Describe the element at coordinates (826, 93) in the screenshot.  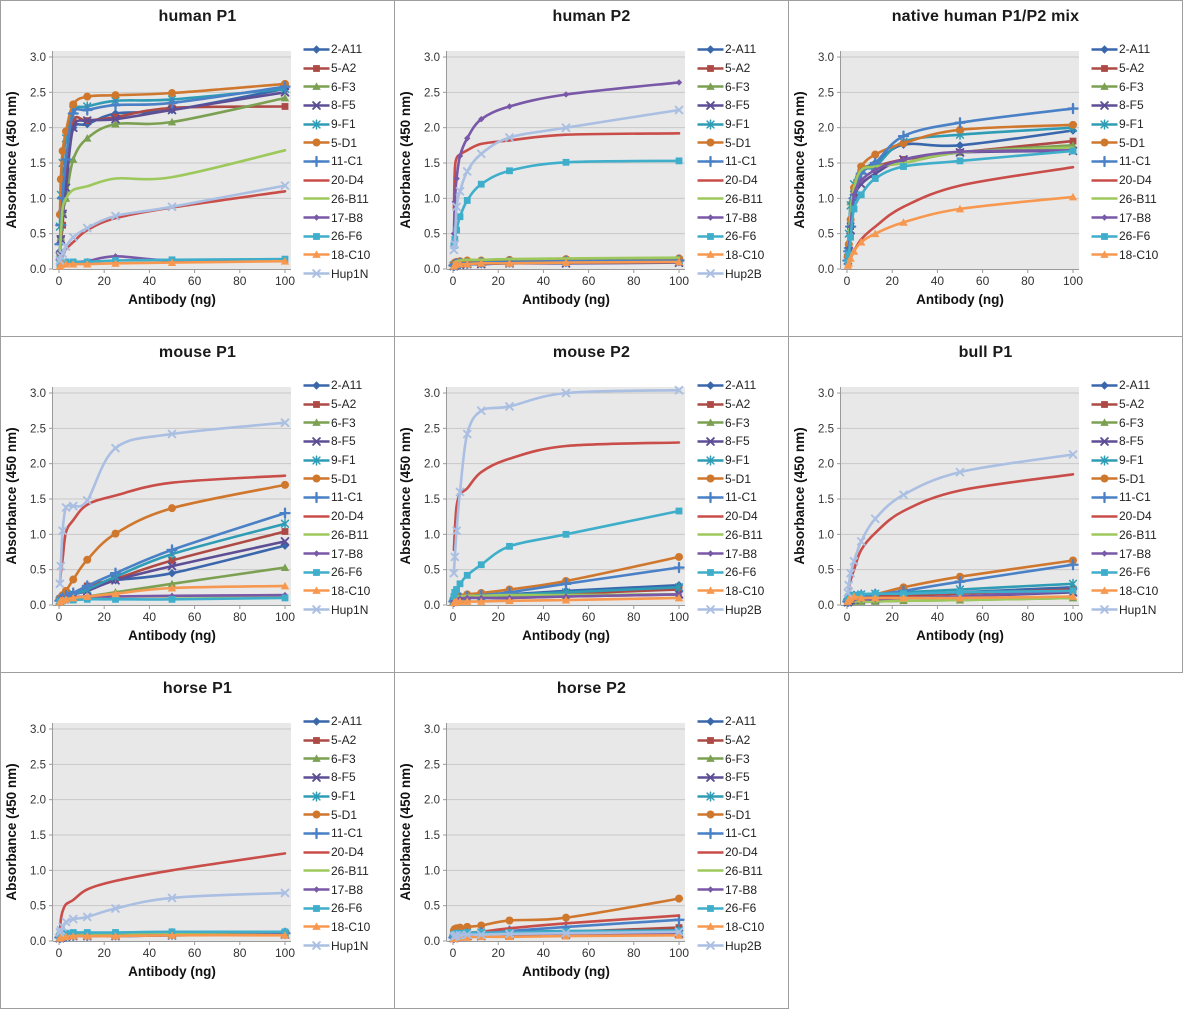
I see `y-tick-label: 2.5` at that location.